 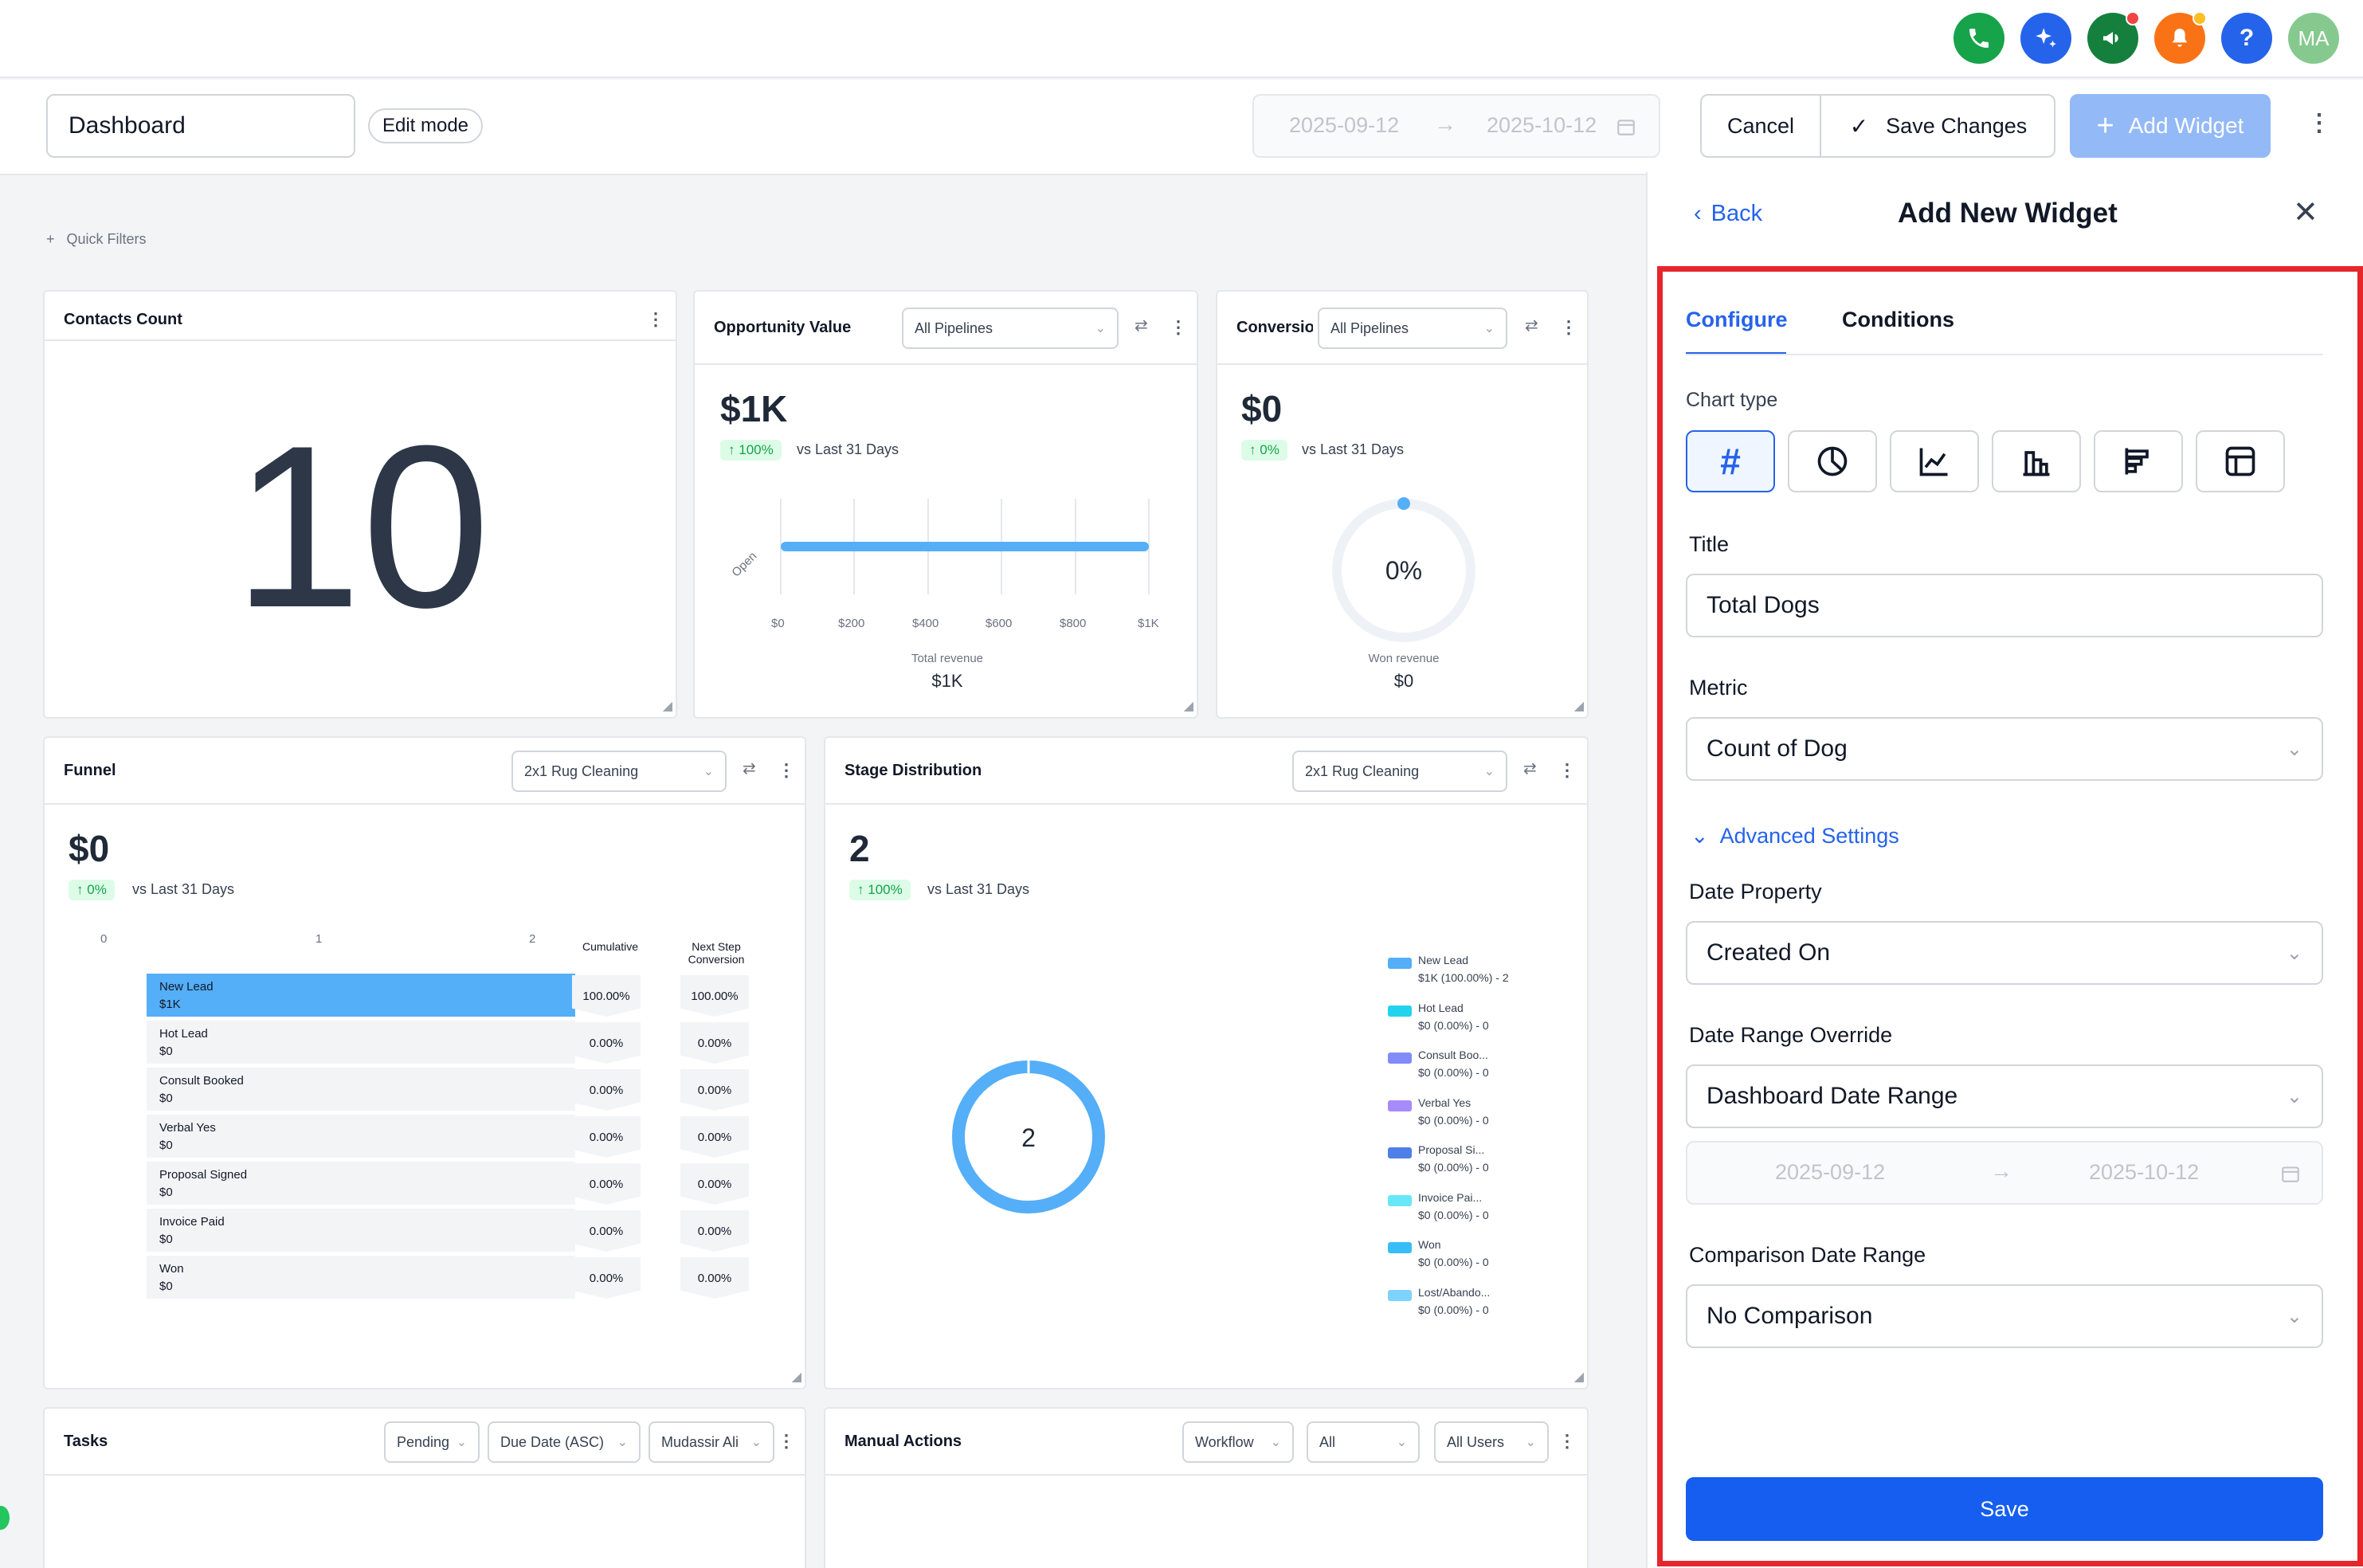 I want to click on funnel-stage-row: Proposal Signed $0, so click(x=361, y=1184).